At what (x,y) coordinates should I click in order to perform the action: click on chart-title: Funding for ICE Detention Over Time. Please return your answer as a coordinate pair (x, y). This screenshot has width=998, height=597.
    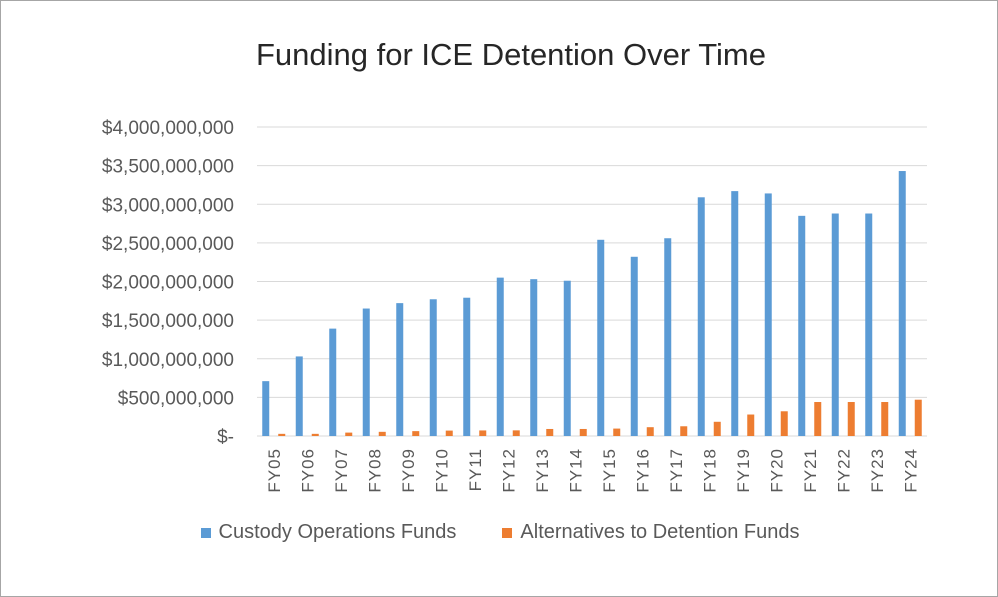
    Looking at the image, I should click on (510, 54).